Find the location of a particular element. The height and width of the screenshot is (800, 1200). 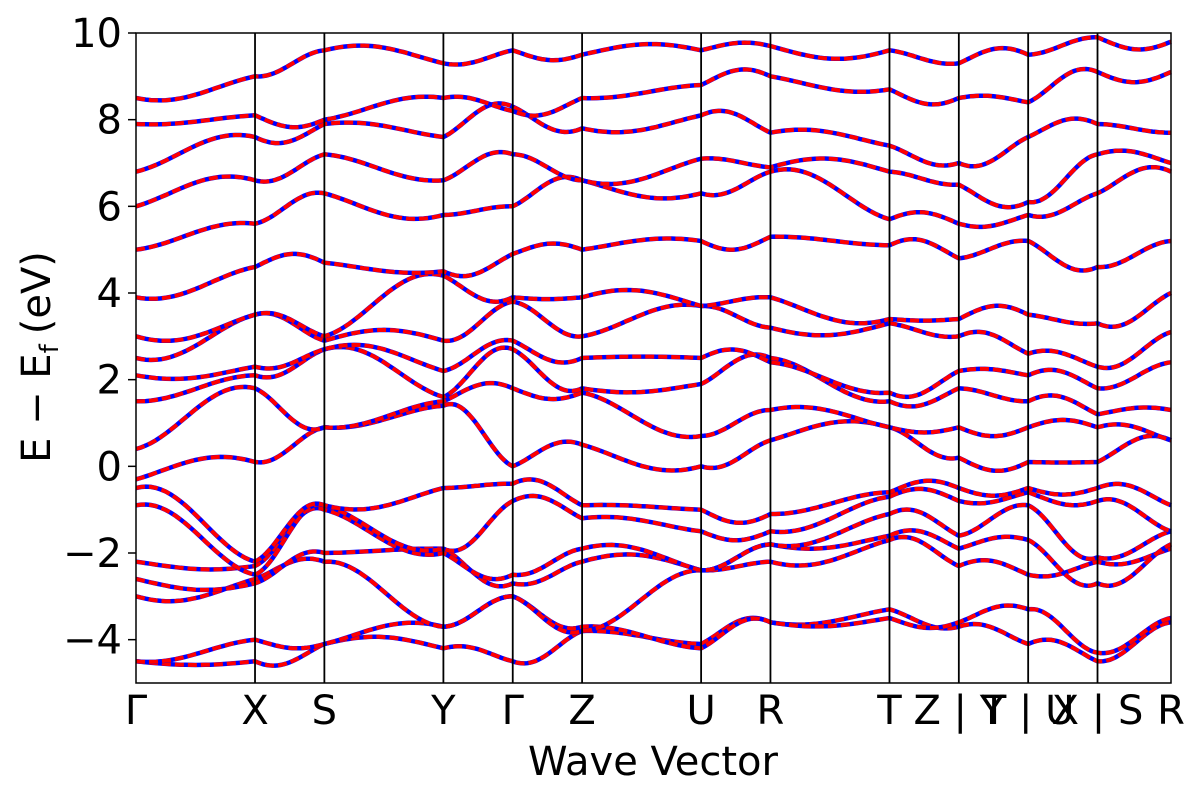

y-ticks: −4 −2 0 2 4 6 8 10 is located at coordinates (99, 337).